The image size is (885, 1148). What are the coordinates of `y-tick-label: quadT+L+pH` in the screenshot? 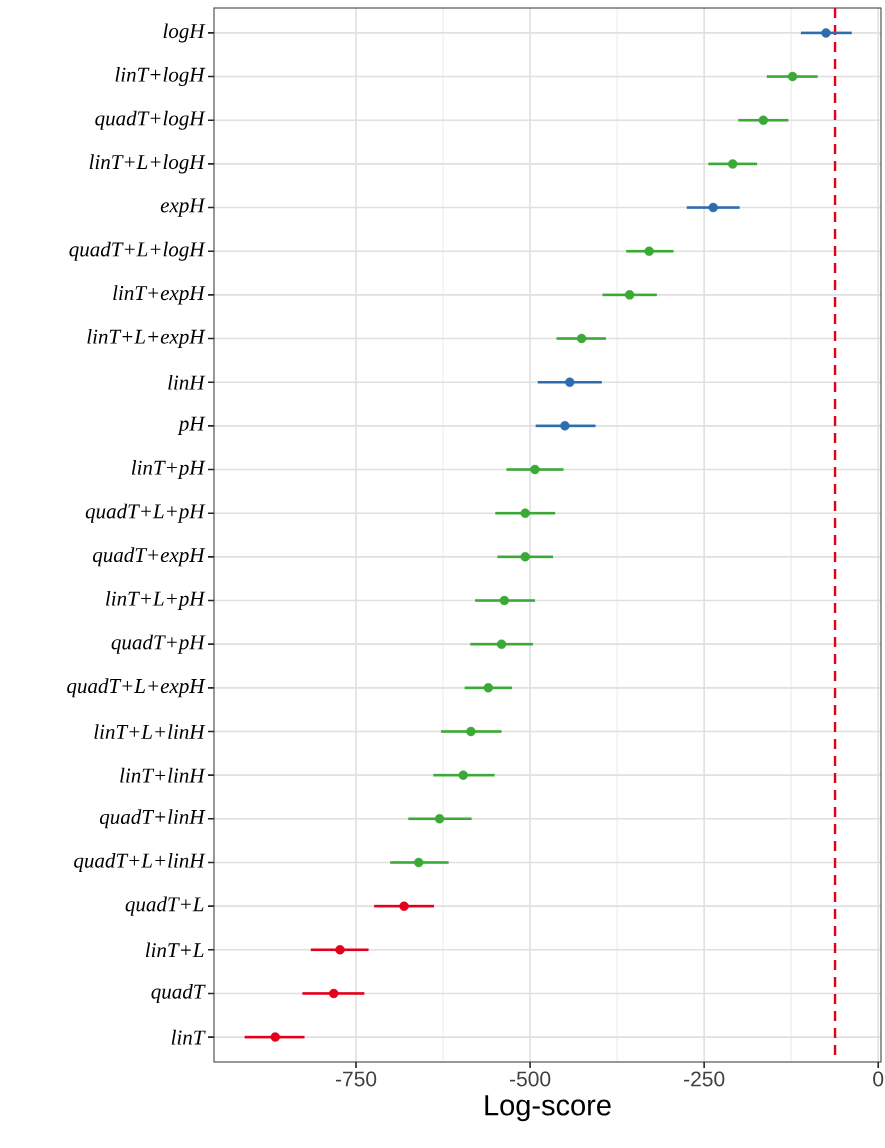 It's located at (145, 513).